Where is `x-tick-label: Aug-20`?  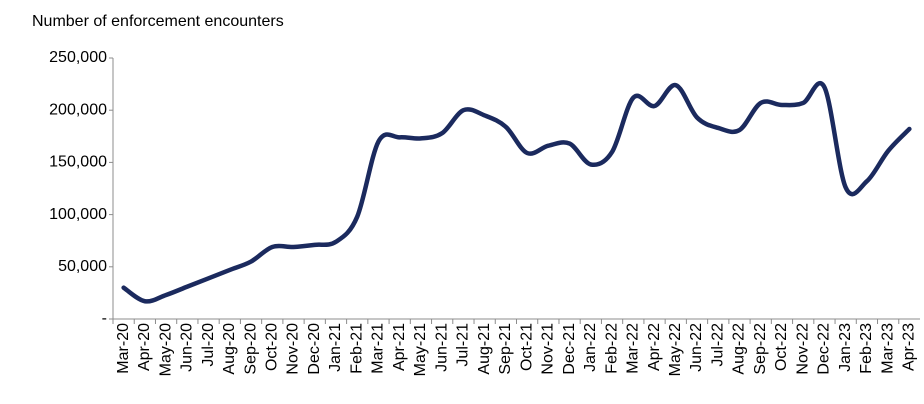
x-tick-label: Aug-20 is located at coordinates (229, 349).